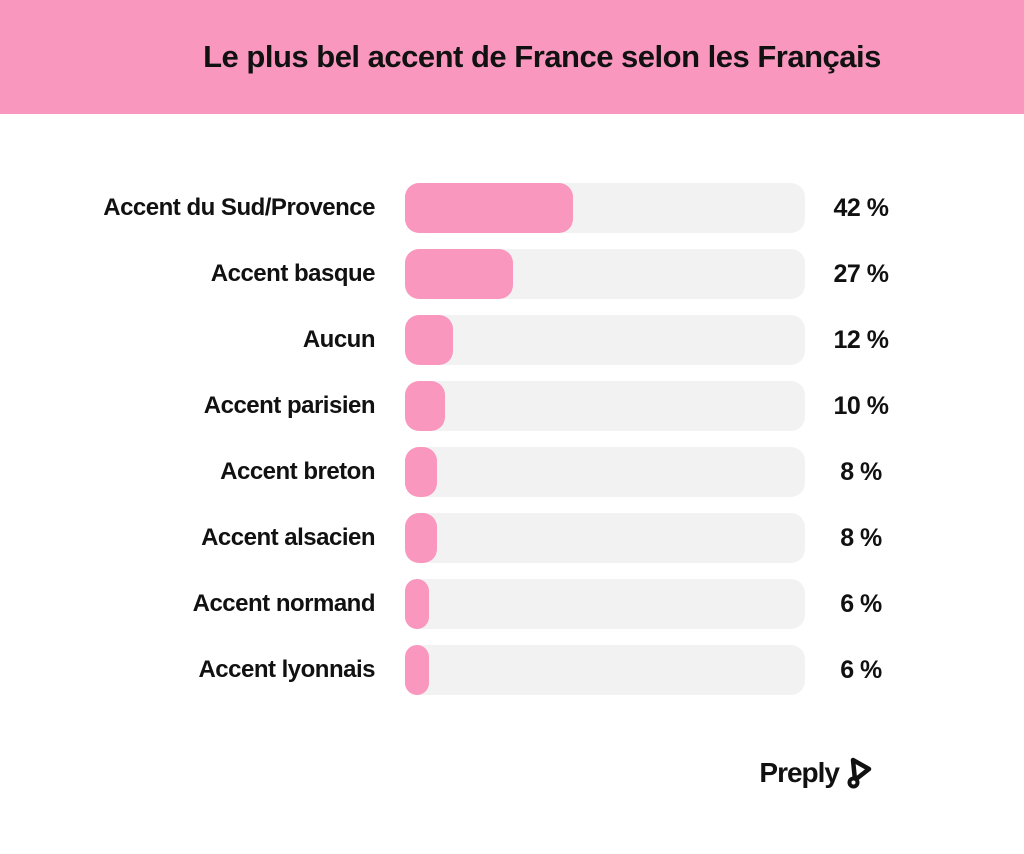 Image resolution: width=1024 pixels, height=854 pixels. I want to click on chart-row: Accent lyonnais 6 %, so click(512, 670).